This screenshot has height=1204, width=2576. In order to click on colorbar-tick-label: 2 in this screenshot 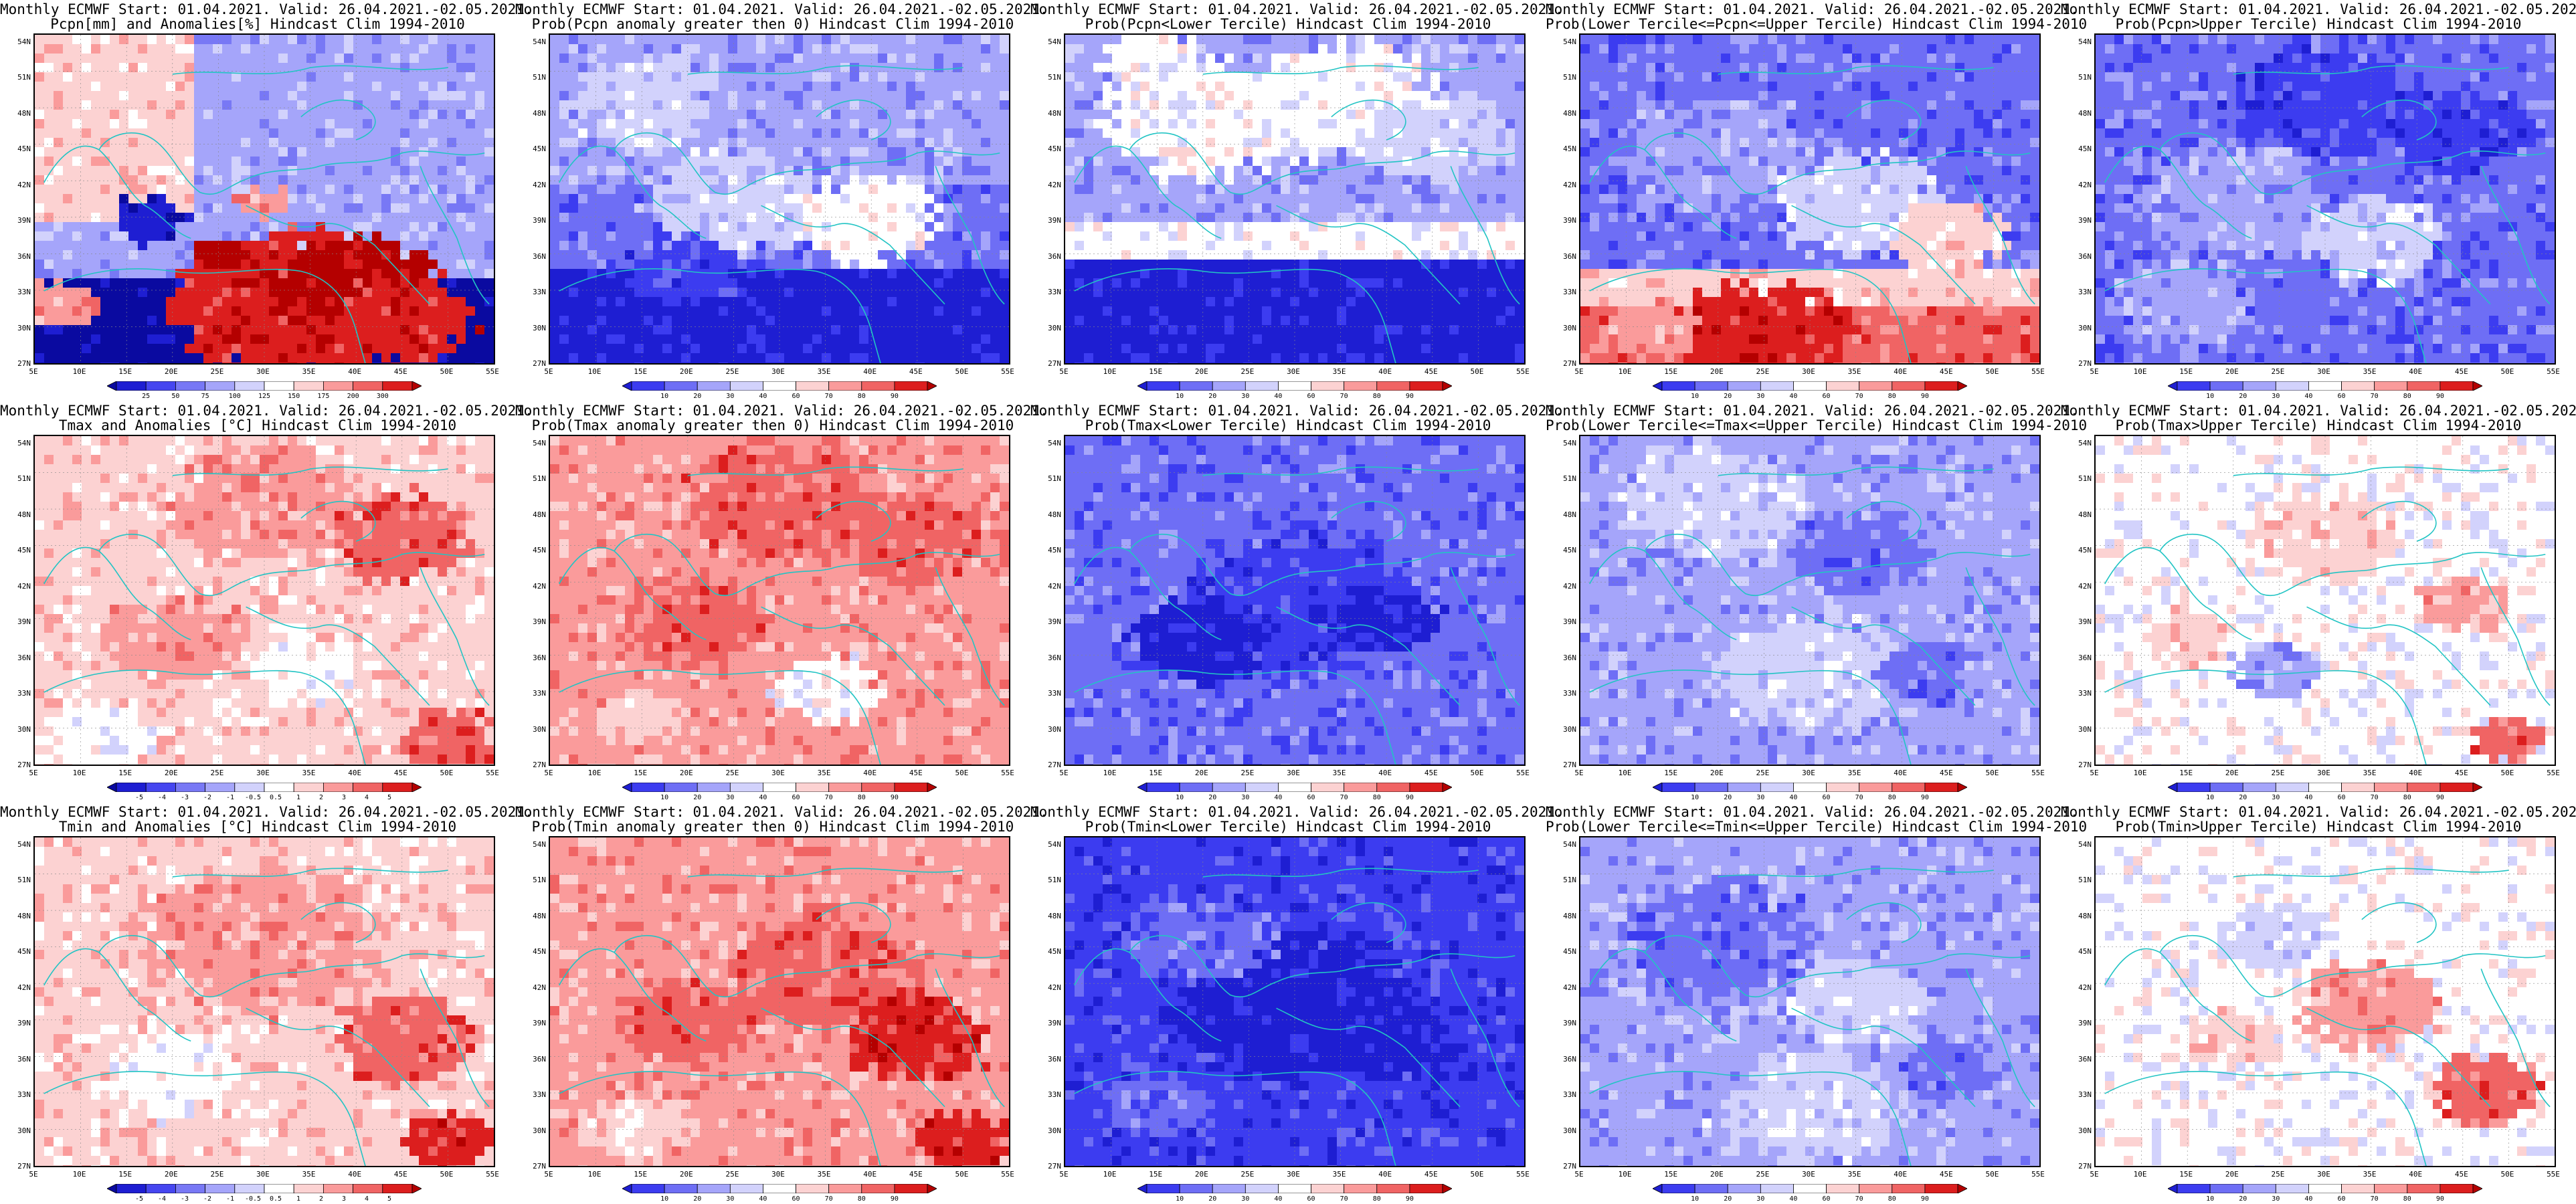, I will do `click(321, 797)`.